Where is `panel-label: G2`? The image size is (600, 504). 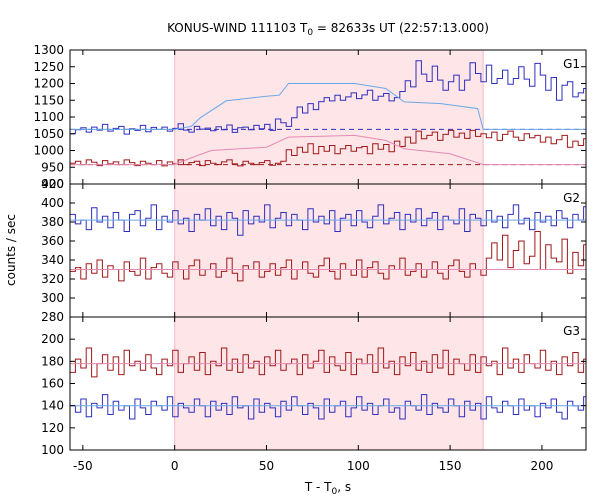 panel-label: G2 is located at coordinates (571, 198).